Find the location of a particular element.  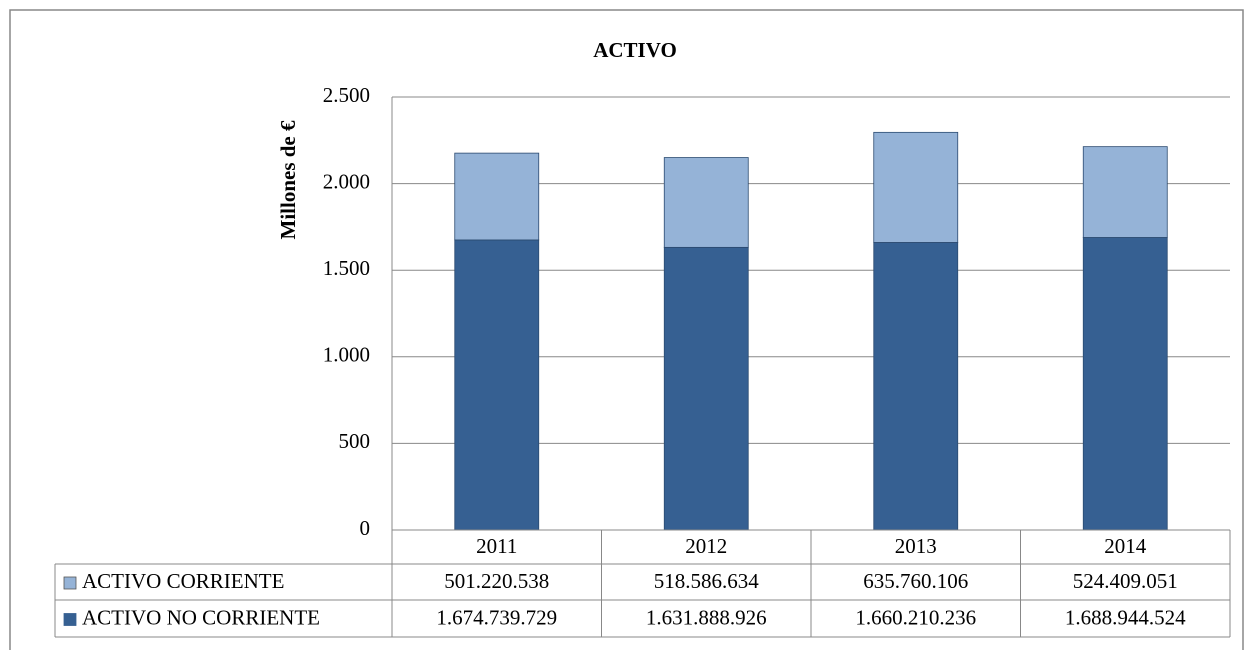

data-label: 1.674.739.729 is located at coordinates (496, 617).